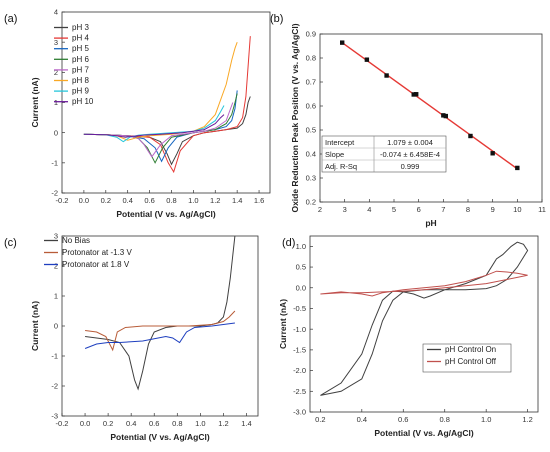 The width and height of the screenshot is (550, 452). I want to click on fit-line, so click(429, 106).